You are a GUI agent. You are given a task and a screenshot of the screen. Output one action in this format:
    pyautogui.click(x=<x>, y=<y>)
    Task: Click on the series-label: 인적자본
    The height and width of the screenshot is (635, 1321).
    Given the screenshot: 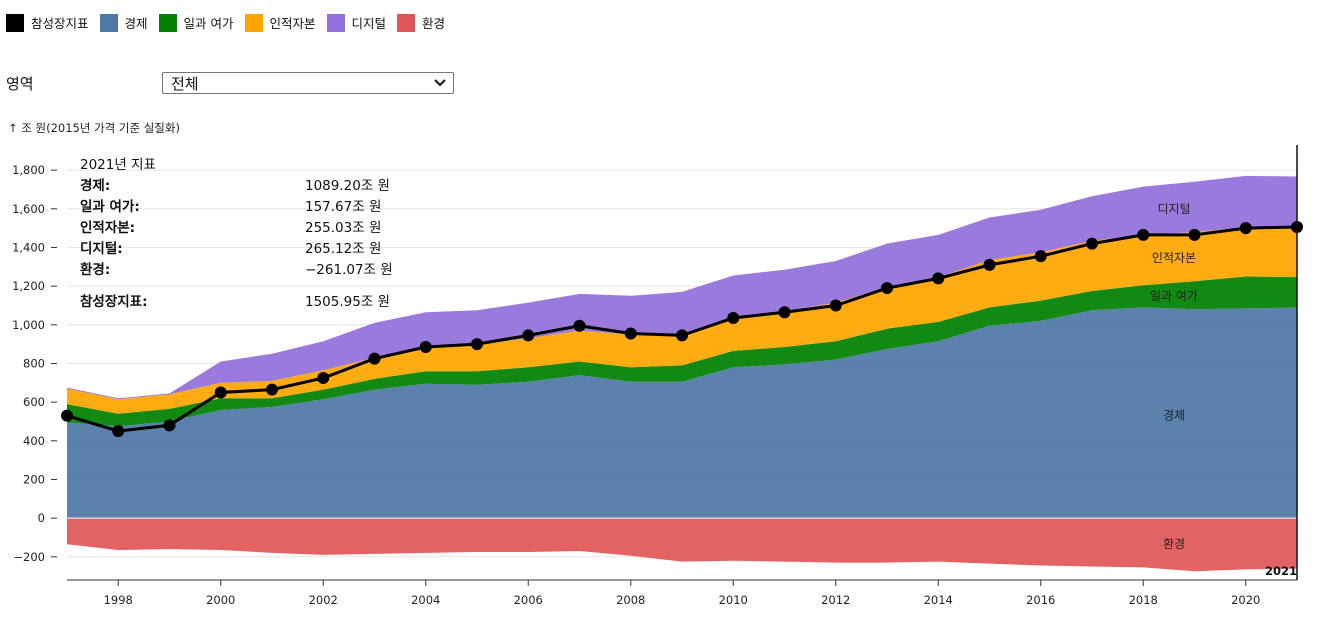 What is the action you would take?
    pyautogui.click(x=1174, y=258)
    